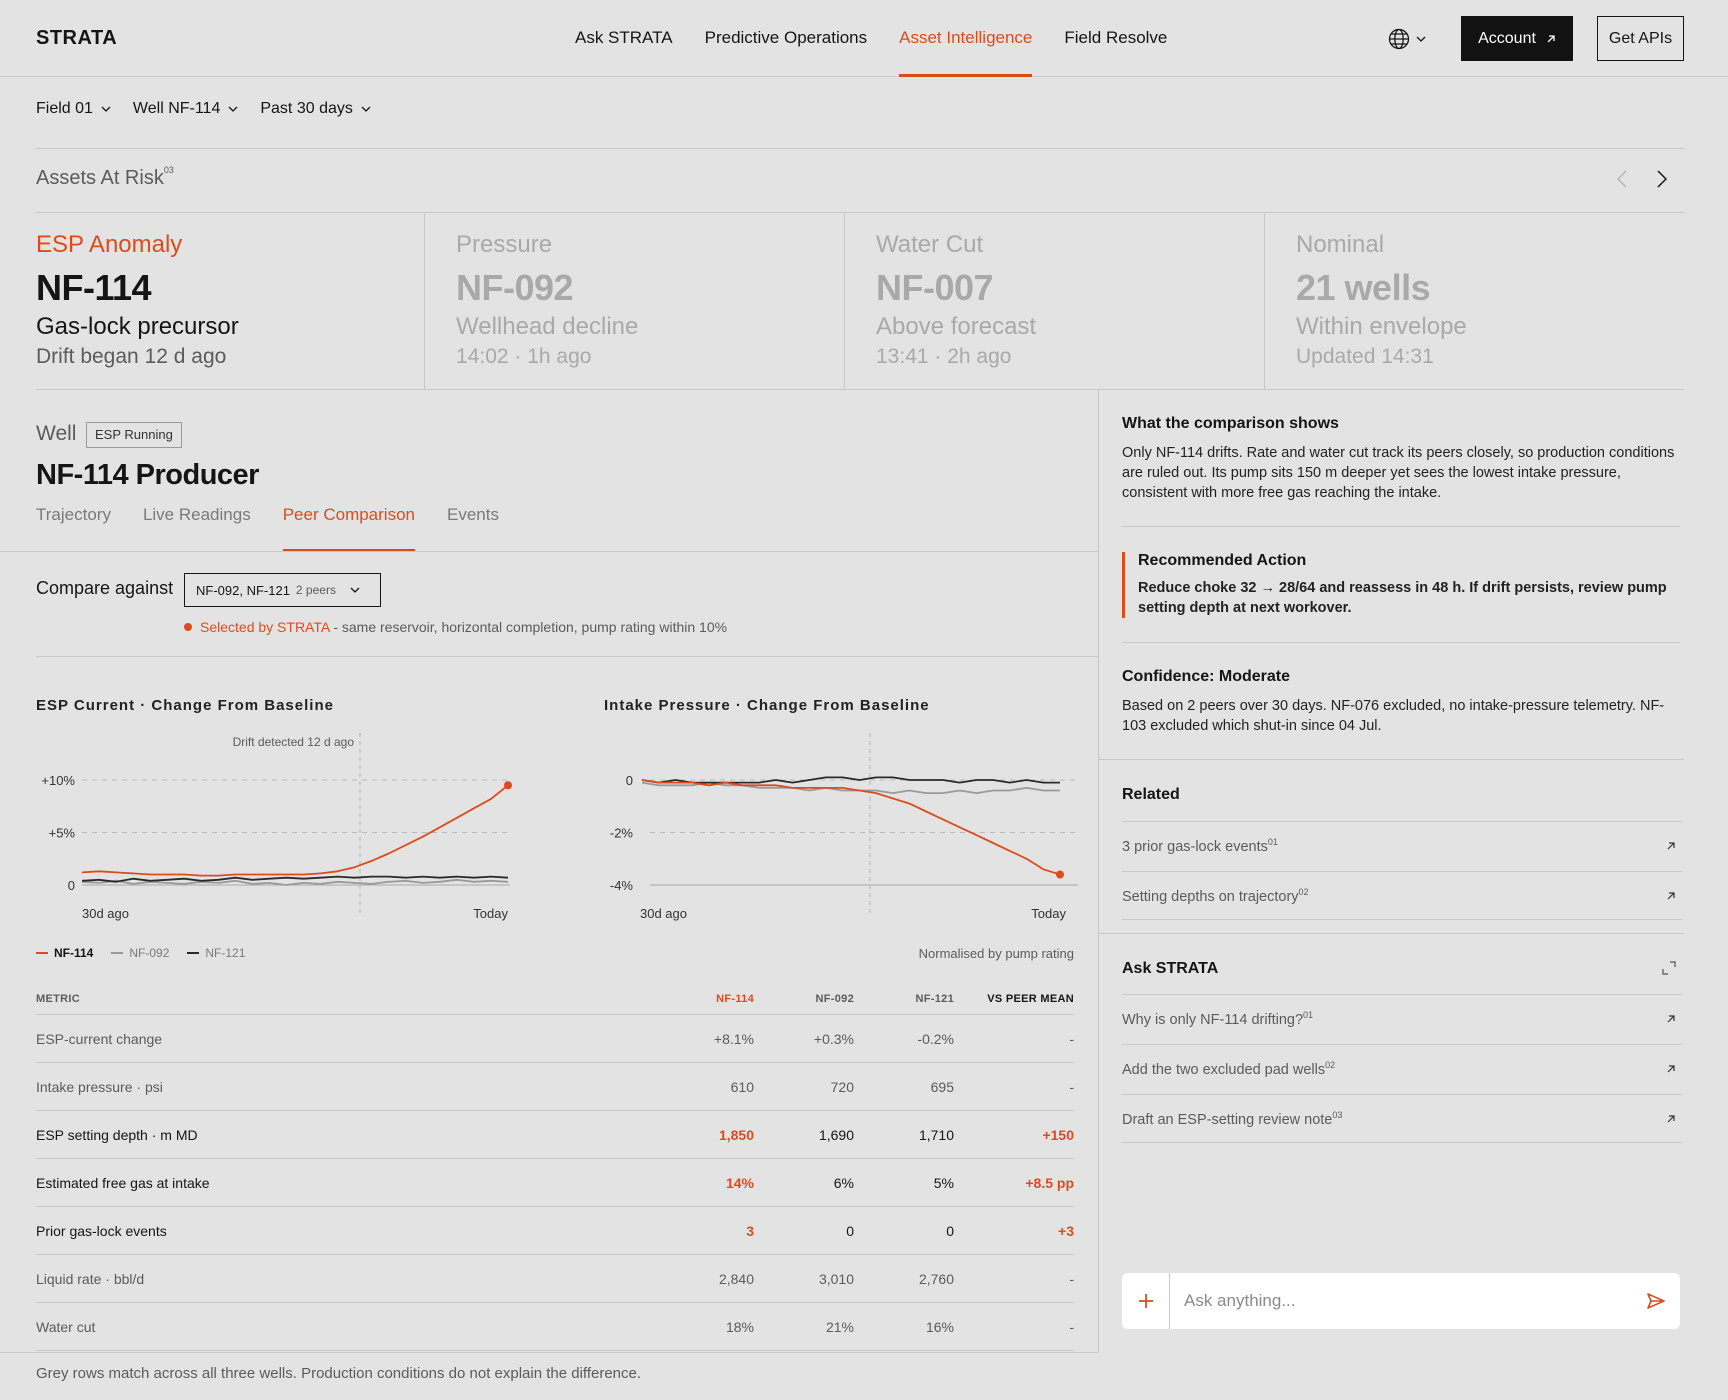  What do you see at coordinates (100, 178) in the screenshot?
I see `assets-title-text: Assets At Risk` at bounding box center [100, 178].